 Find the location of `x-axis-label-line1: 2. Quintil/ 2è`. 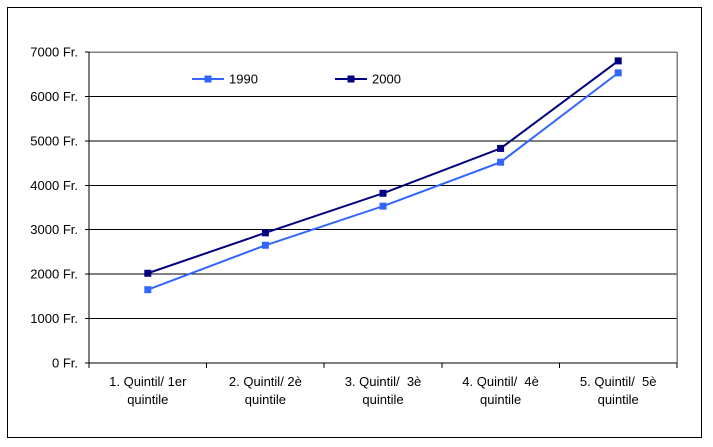

x-axis-label-line1: 2. Quintil/ 2è is located at coordinates (265, 381).